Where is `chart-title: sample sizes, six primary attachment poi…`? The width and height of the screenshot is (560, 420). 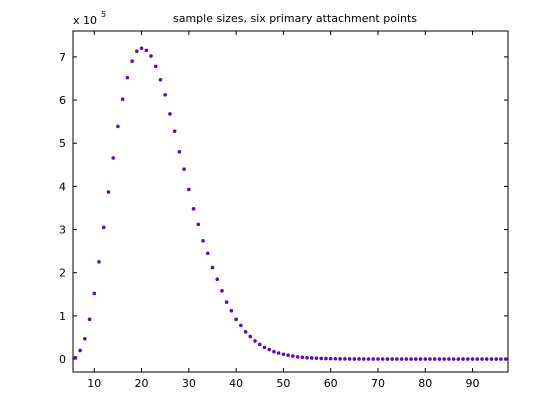 chart-title: sample sizes, six primary attachment poi… is located at coordinates (295, 18).